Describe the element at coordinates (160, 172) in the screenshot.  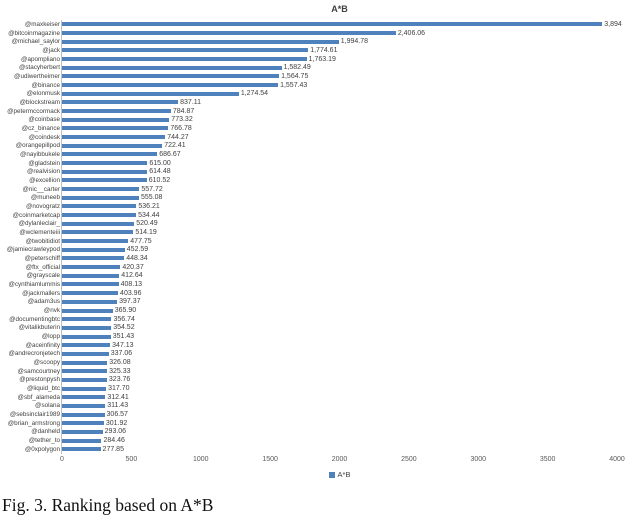
I see `value-label: 614.48` at that location.